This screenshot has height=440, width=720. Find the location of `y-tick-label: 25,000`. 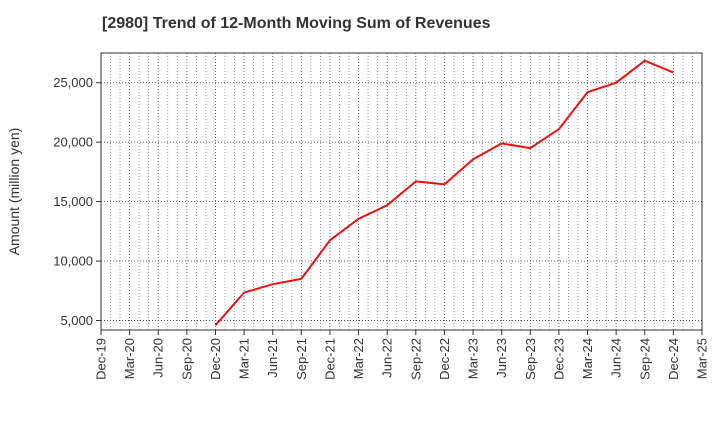

y-tick-label: 25,000 is located at coordinates (73, 82).